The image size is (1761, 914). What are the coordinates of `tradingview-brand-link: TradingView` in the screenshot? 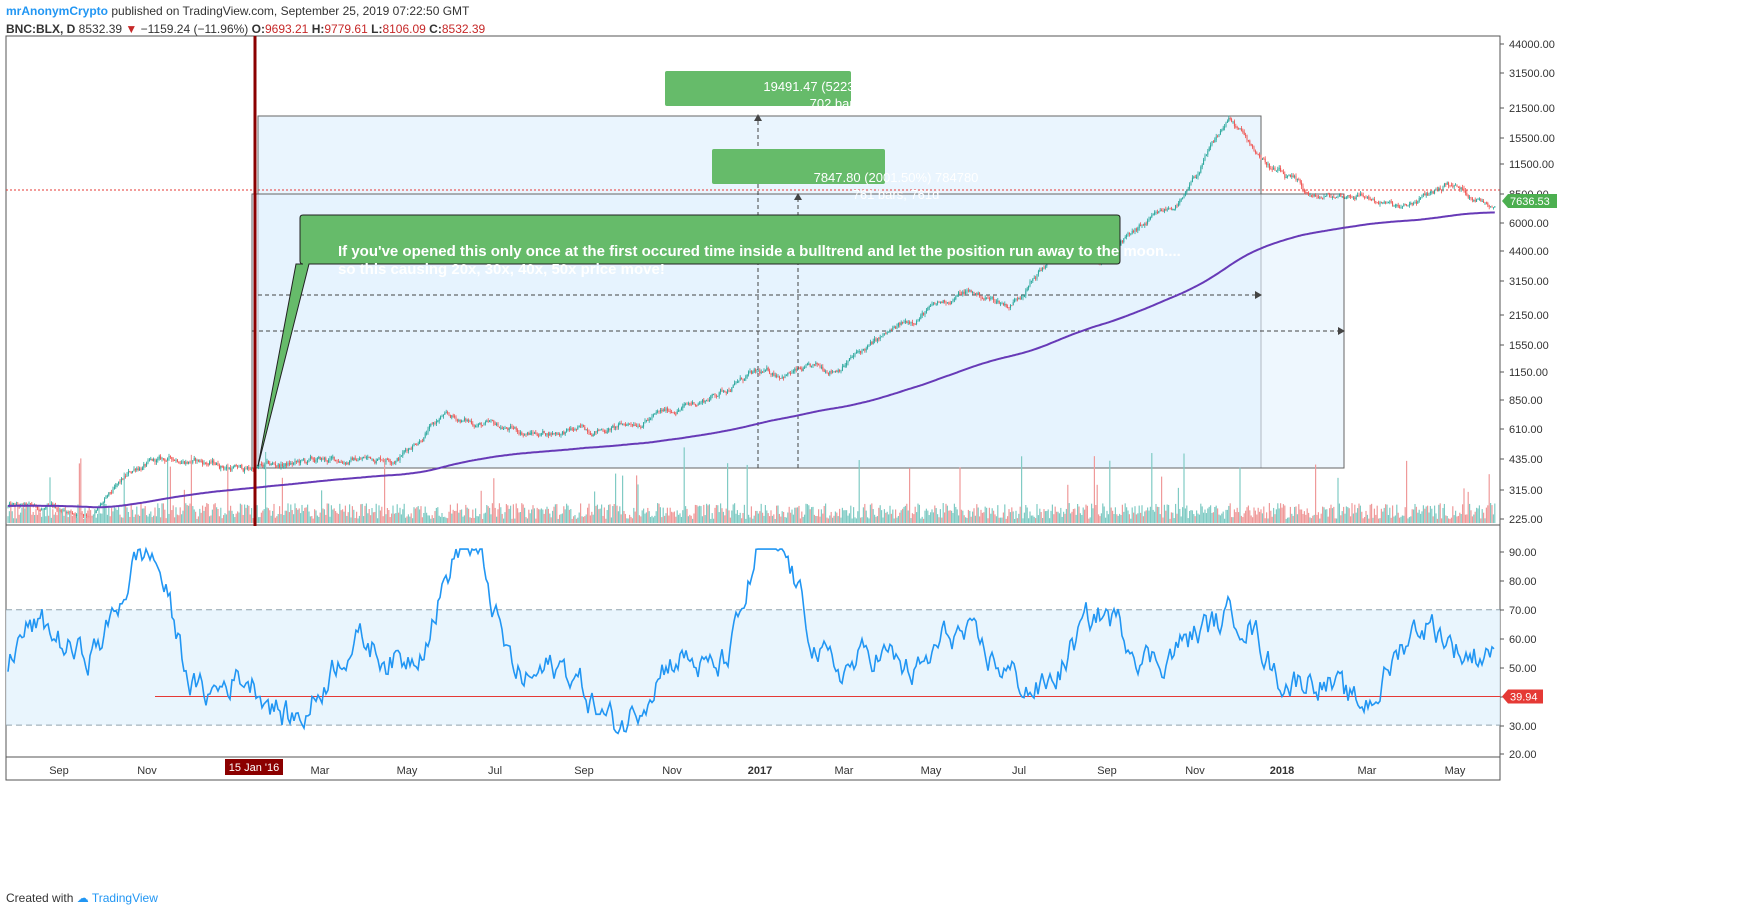 It's located at (124, 898).